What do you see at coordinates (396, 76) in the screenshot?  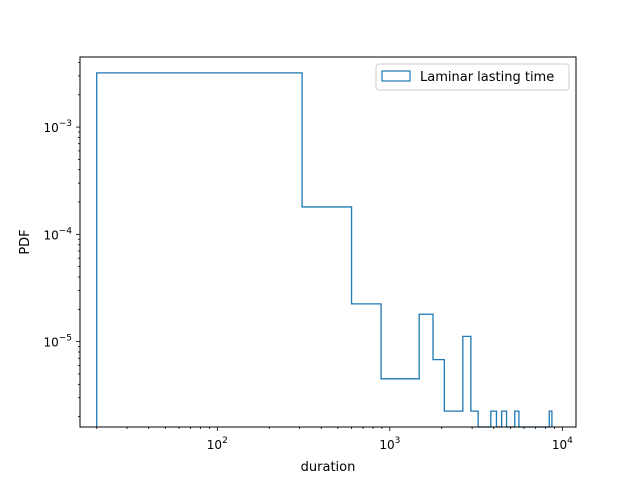 I see `legend-swatch` at bounding box center [396, 76].